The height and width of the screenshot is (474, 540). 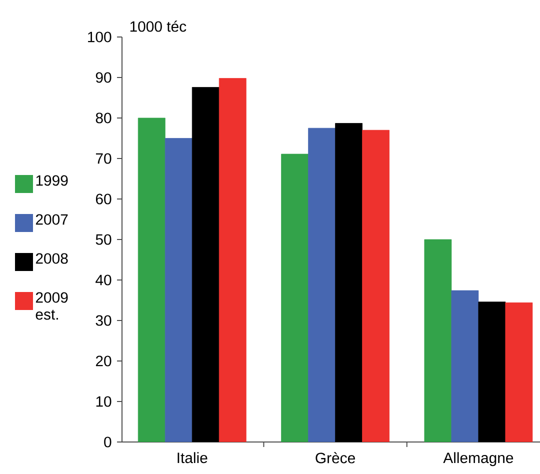 What do you see at coordinates (104, 401) in the screenshot?
I see `y-tick-label: 10` at bounding box center [104, 401].